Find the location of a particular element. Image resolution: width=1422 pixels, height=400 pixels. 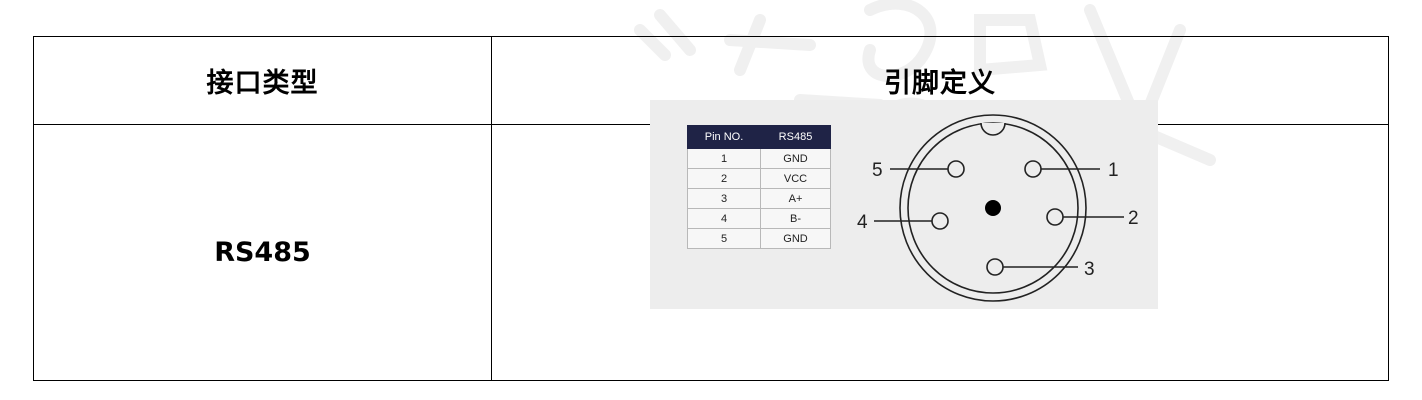

pin-number: 2 is located at coordinates (724, 178).